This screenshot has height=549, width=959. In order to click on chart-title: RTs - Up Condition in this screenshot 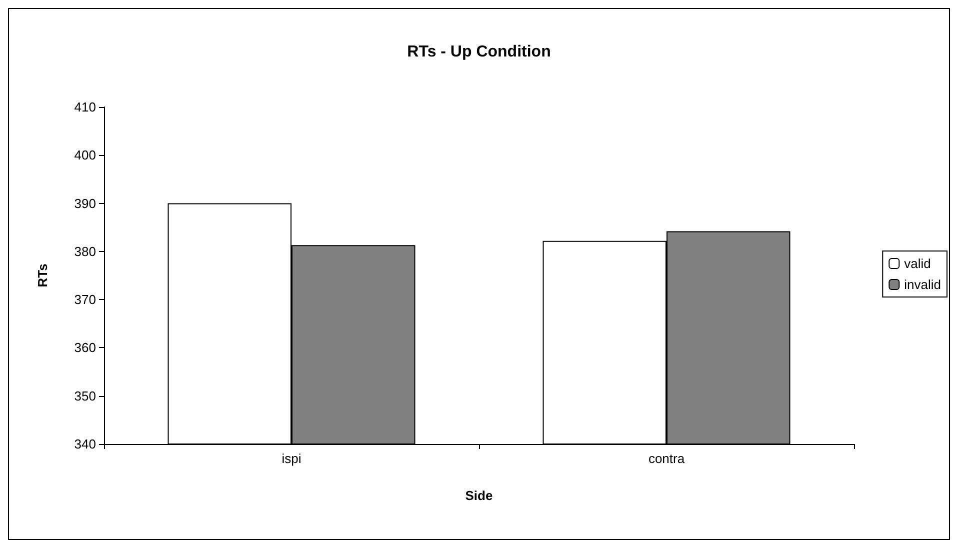, I will do `click(479, 52)`.